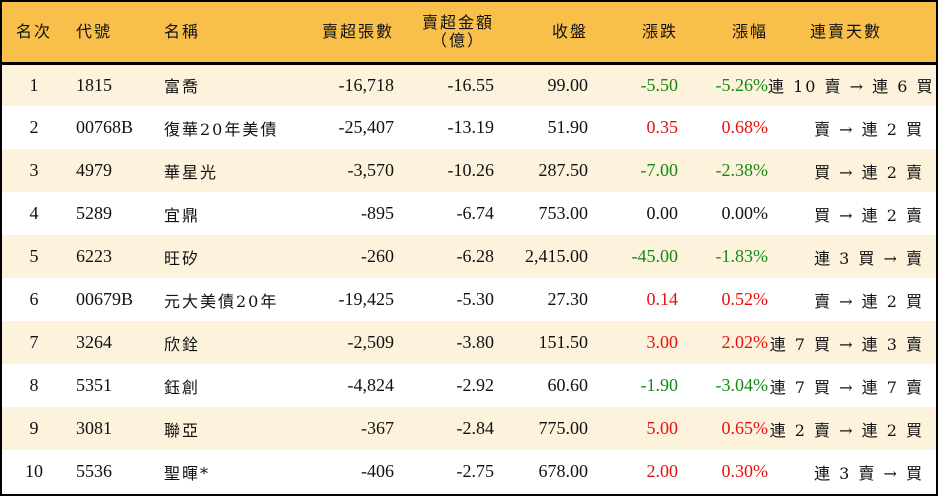  Describe the element at coordinates (94, 385) in the screenshot. I see `cell-code: 5351` at that location.